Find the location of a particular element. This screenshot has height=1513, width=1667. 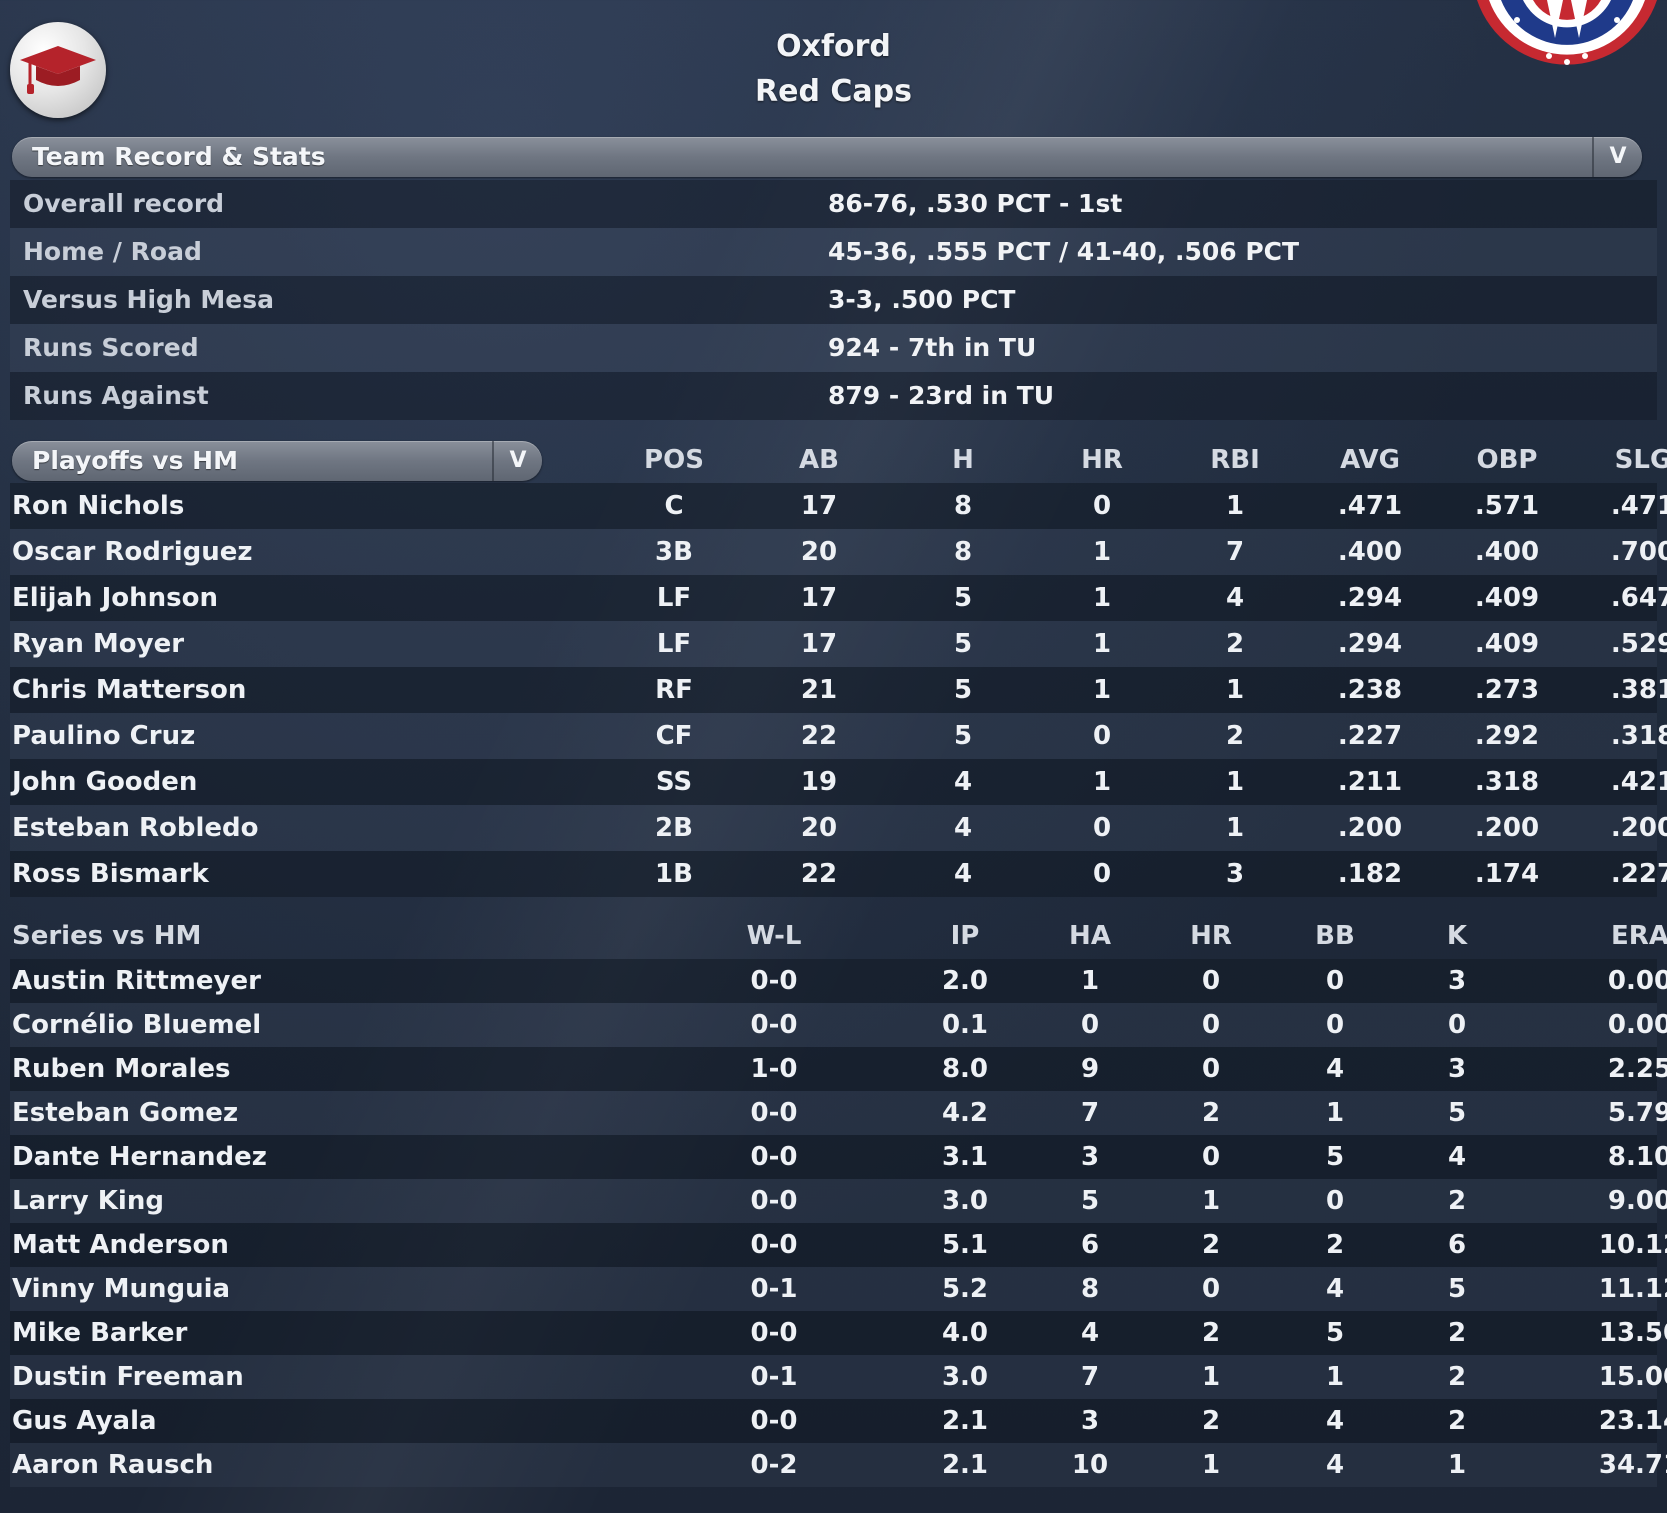

stat-cell: 8 is located at coordinates (963, 552).